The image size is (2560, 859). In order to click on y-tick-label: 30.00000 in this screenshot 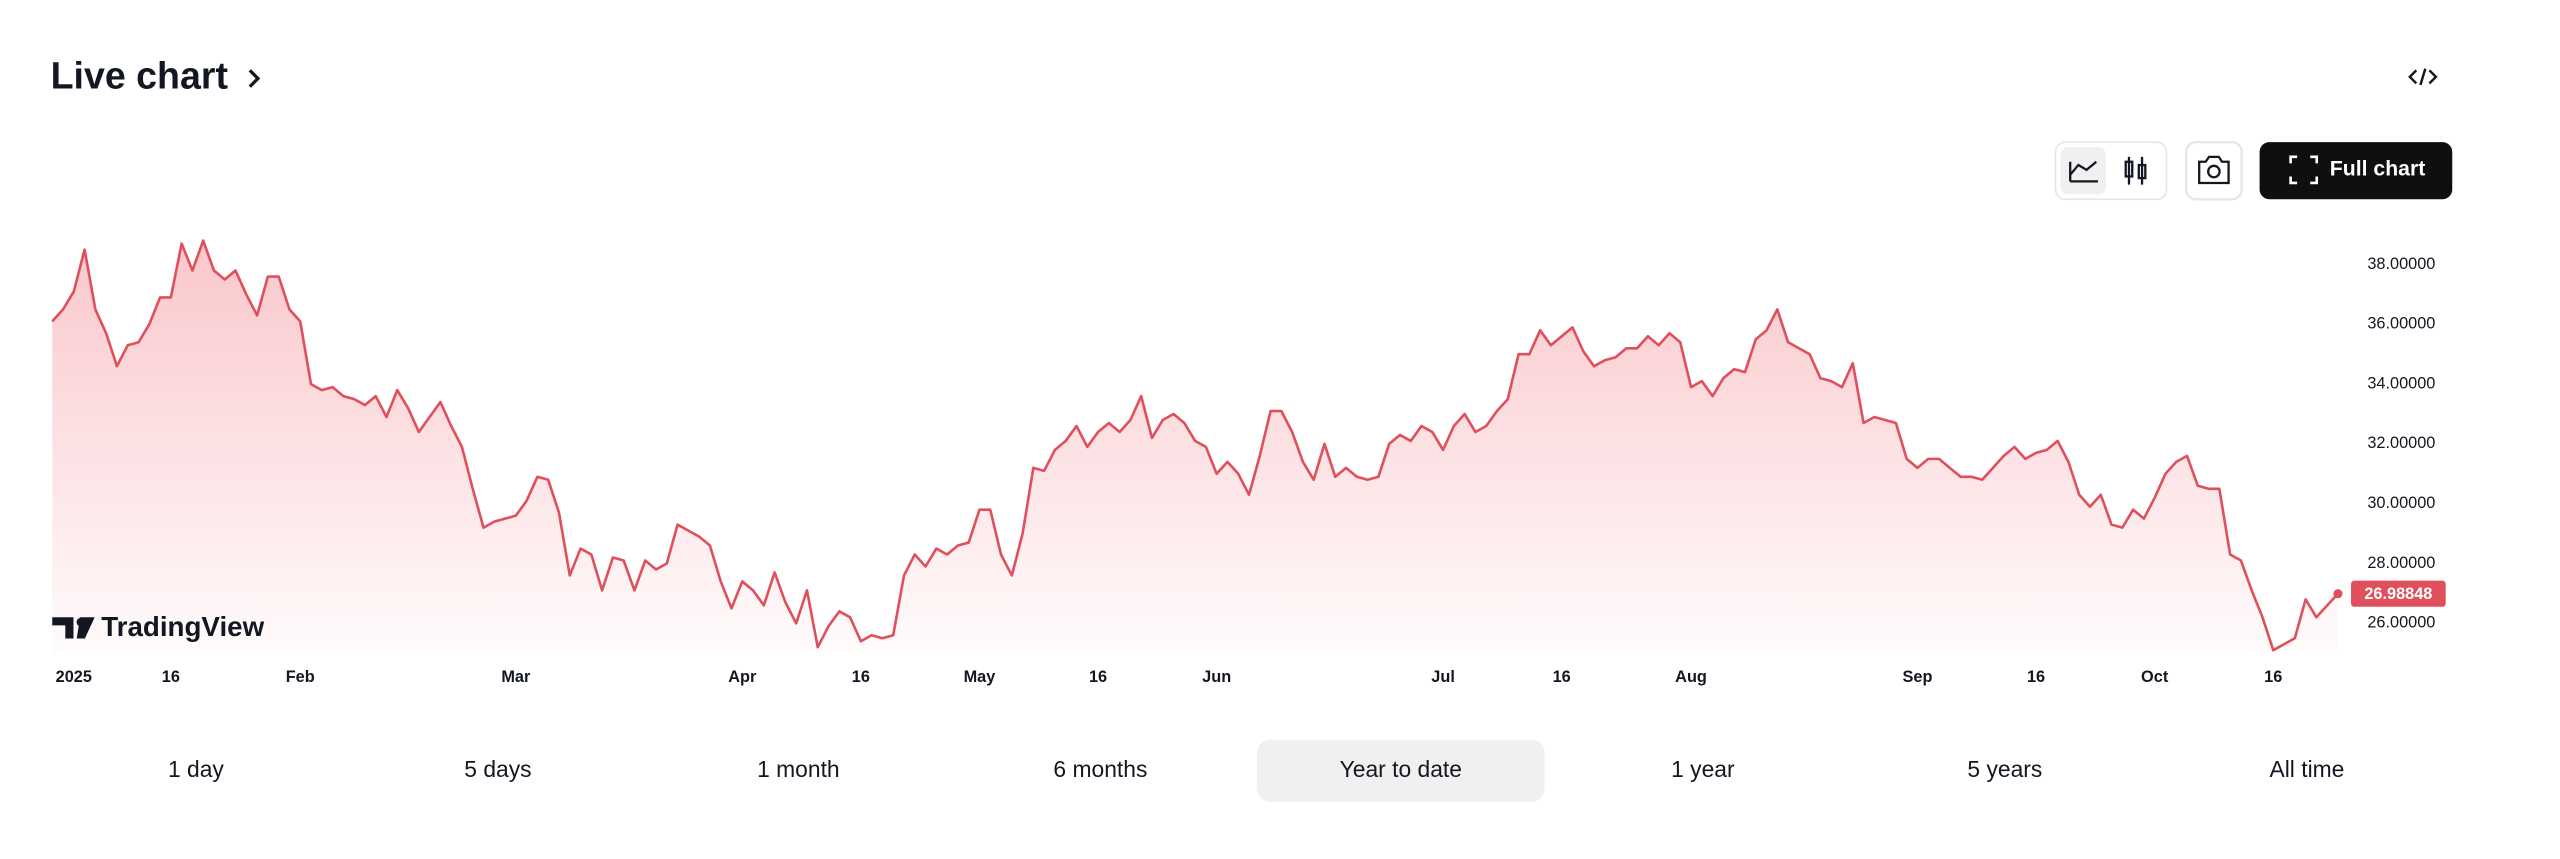, I will do `click(2401, 503)`.